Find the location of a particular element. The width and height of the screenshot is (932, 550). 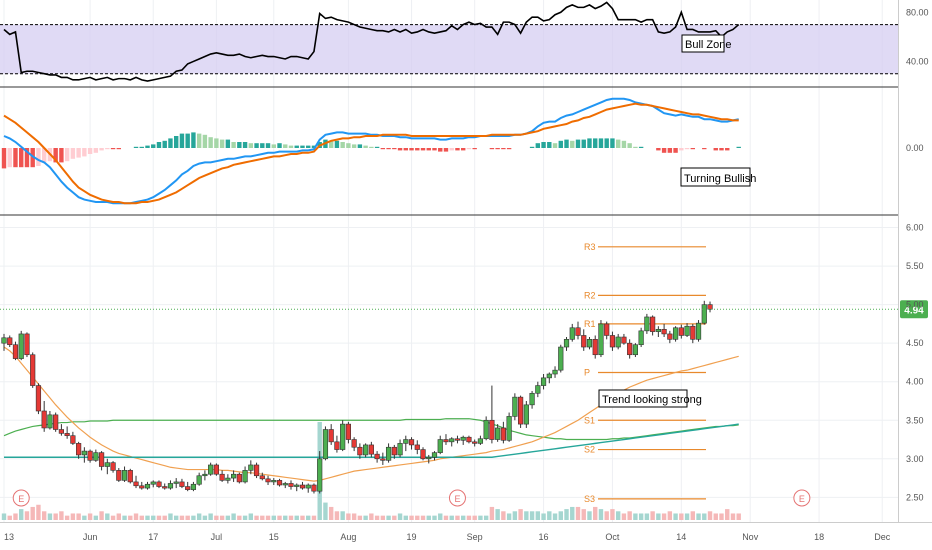

price-tick-label: 5.00 is located at coordinates (915, 305).